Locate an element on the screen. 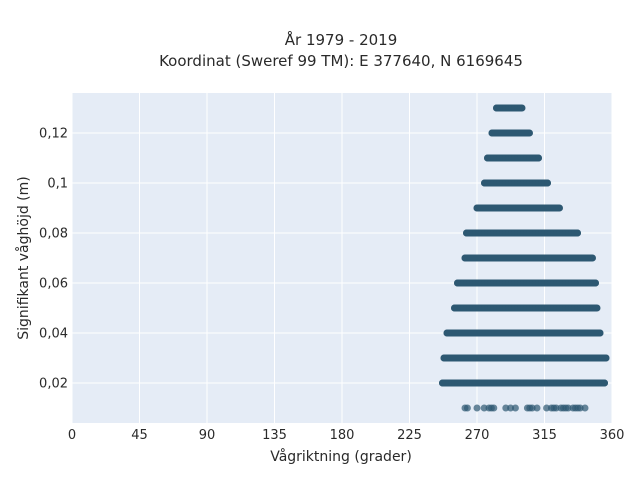 Image resolution: width=640 pixels, height=480 pixels. x-tick-label: 90 is located at coordinates (207, 435).